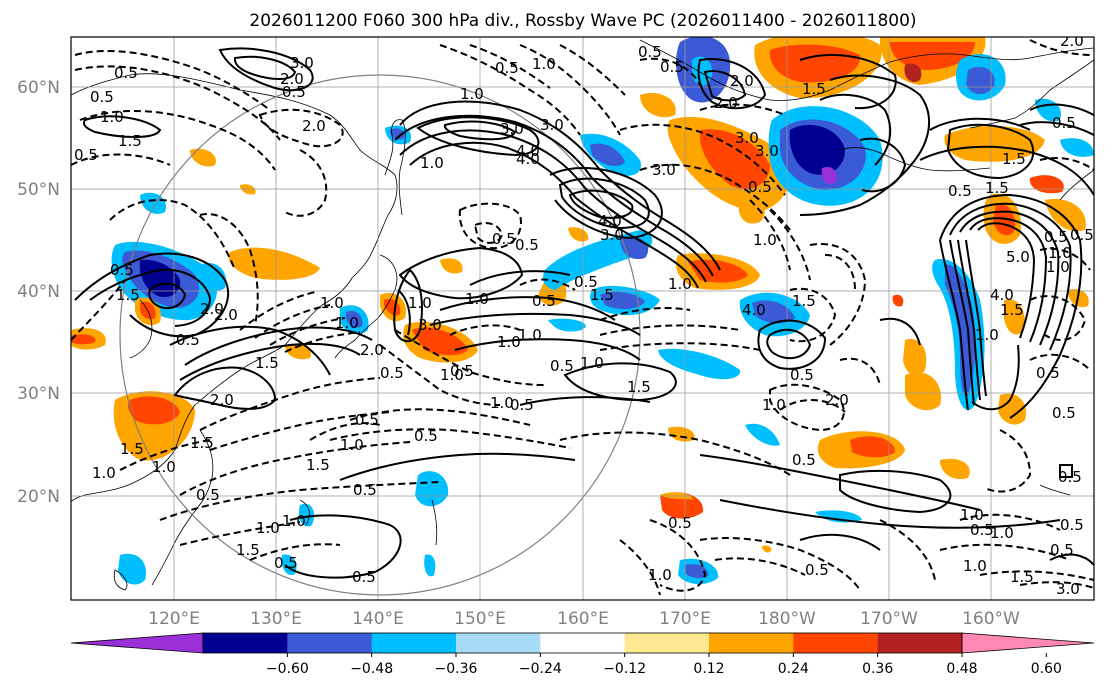 The width and height of the screenshot is (1105, 692). I want to click on lat-label: 20°N, so click(38, 497).